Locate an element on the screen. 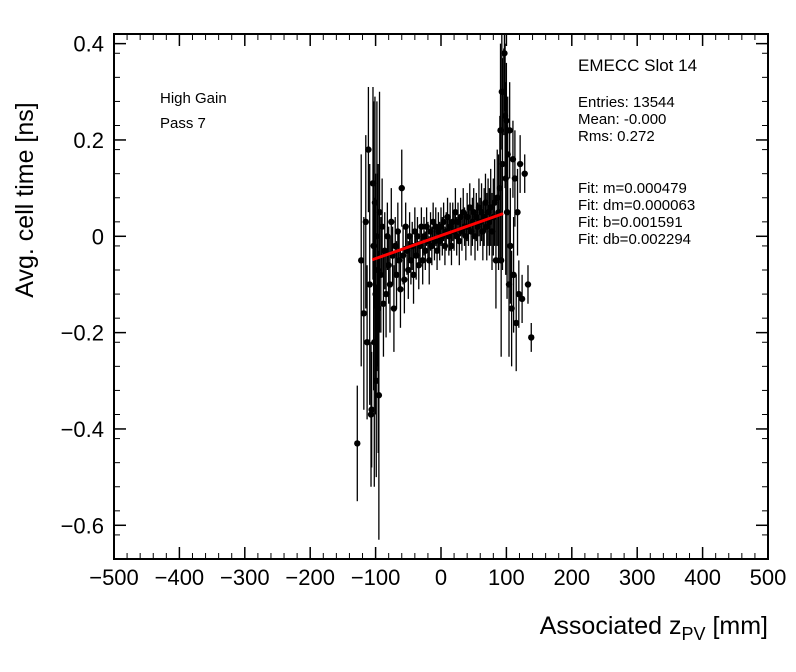 The height and width of the screenshot is (672, 796). svg-text: 400 is located at coordinates (702, 577).